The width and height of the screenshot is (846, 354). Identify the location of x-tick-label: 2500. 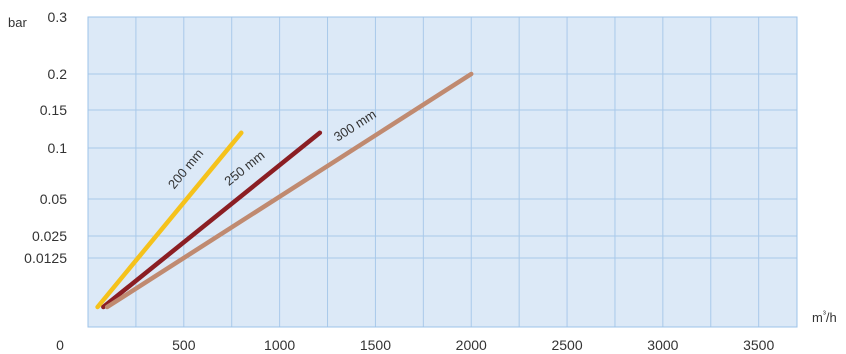
(566, 345).